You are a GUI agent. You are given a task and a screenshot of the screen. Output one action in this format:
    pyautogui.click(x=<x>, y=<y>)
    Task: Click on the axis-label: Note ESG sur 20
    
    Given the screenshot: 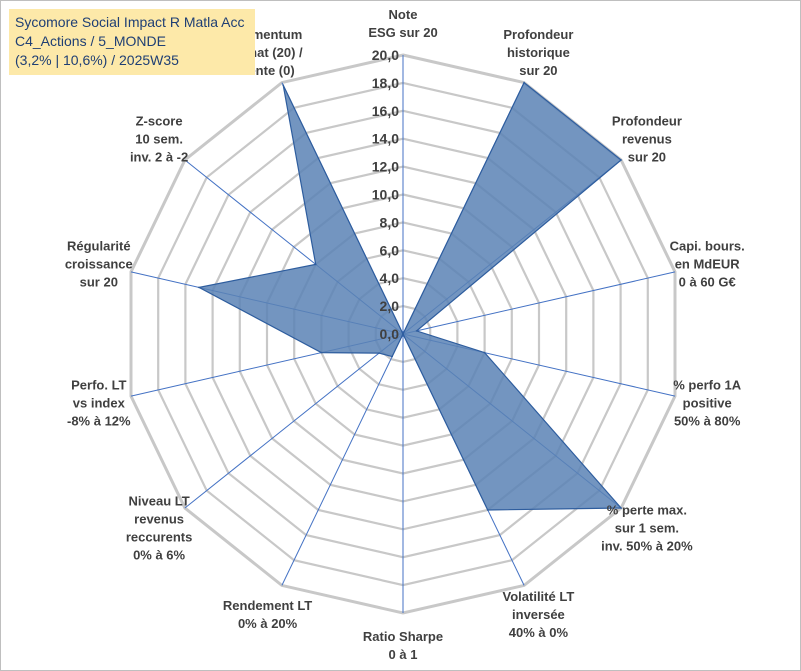 What is the action you would take?
    pyautogui.click(x=402, y=23)
    